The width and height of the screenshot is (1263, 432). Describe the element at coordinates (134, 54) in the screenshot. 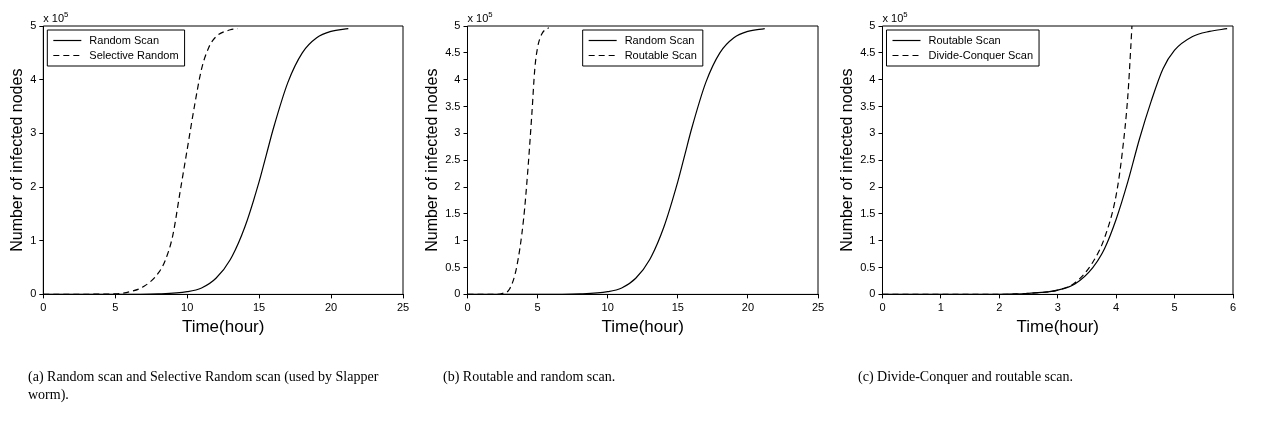

I see `legend-label: Selective Random` at that location.